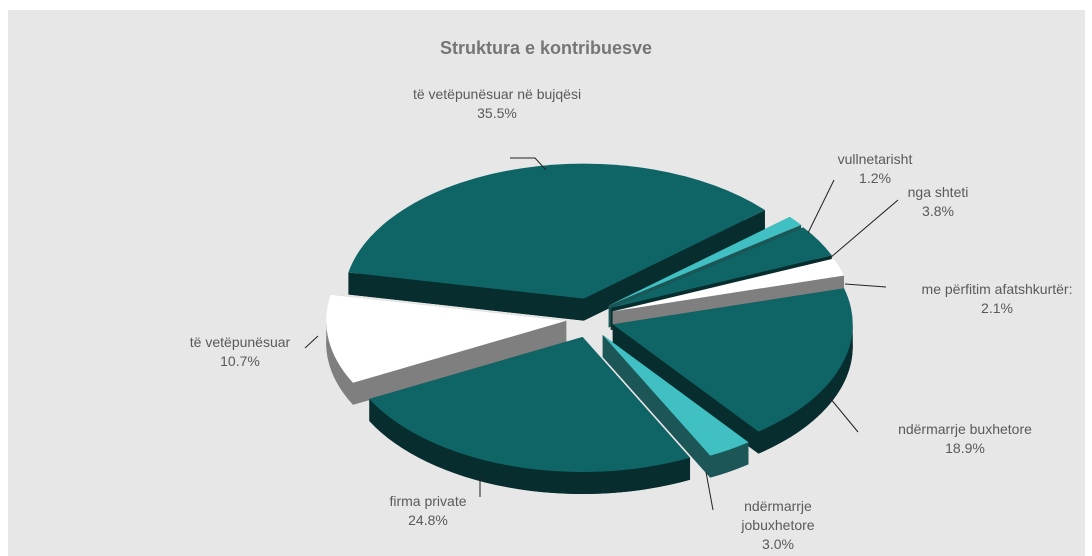 Image resolution: width=1092 pixels, height=556 pixels. I want to click on data-label: nga shteti 3.8%, so click(938, 202).